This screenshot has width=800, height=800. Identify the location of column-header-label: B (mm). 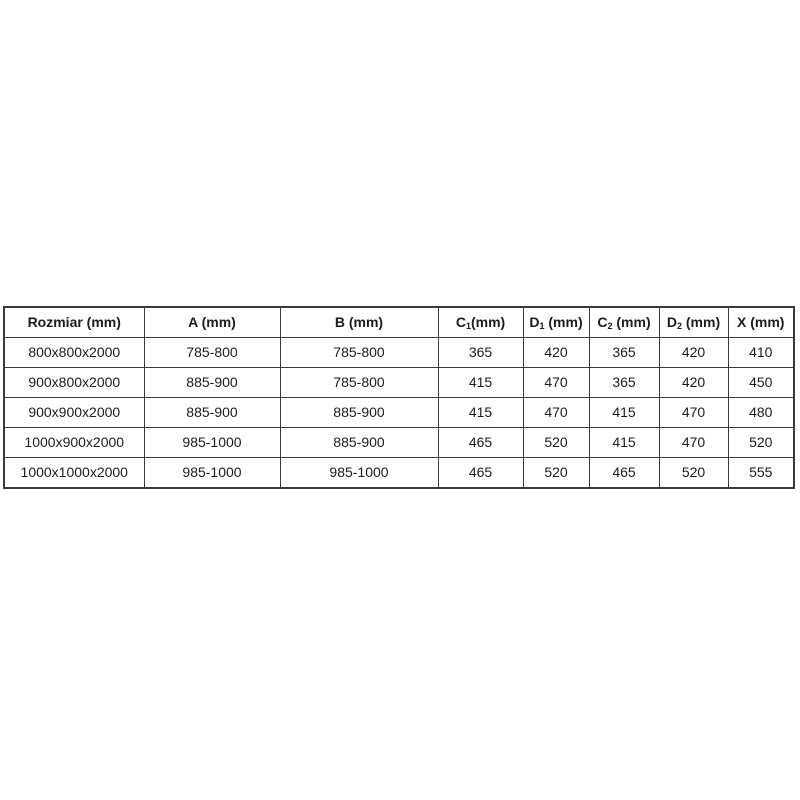
(359, 321).